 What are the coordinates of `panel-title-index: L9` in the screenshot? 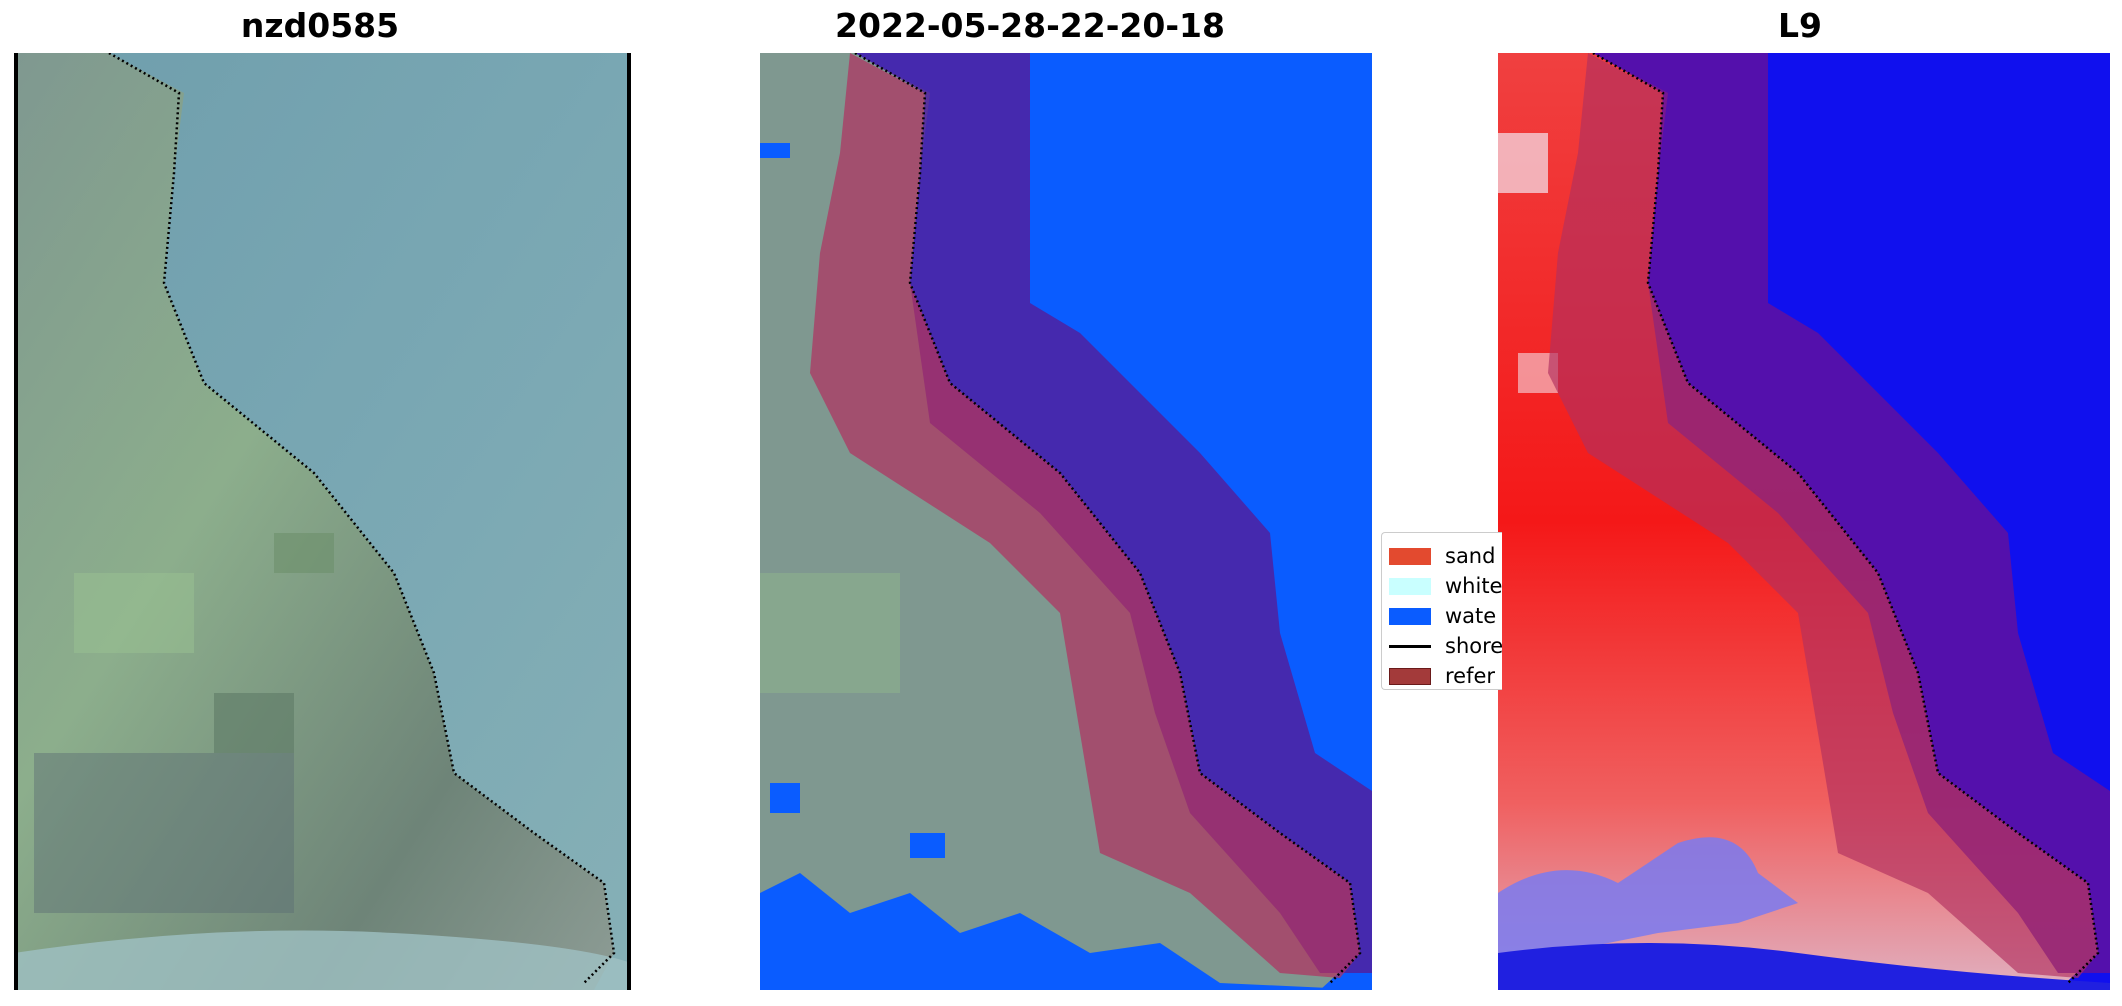 It's located at (1800, 25).